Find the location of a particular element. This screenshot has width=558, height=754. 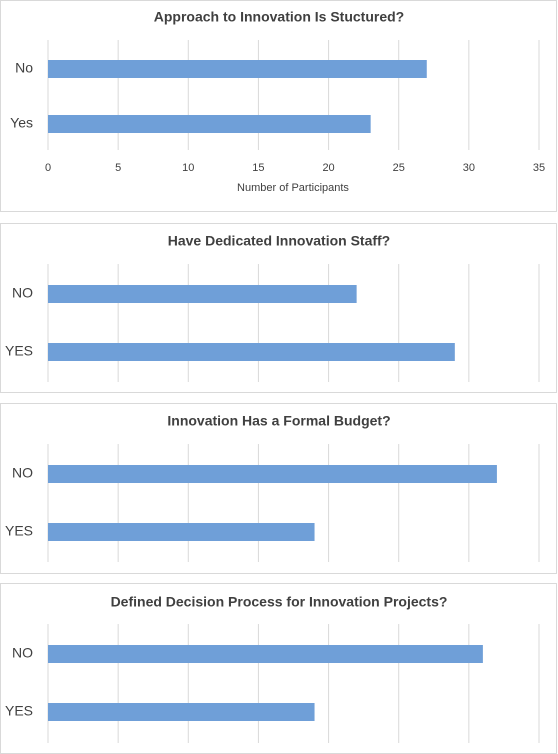

x-tick-label: 15 is located at coordinates (258, 168).